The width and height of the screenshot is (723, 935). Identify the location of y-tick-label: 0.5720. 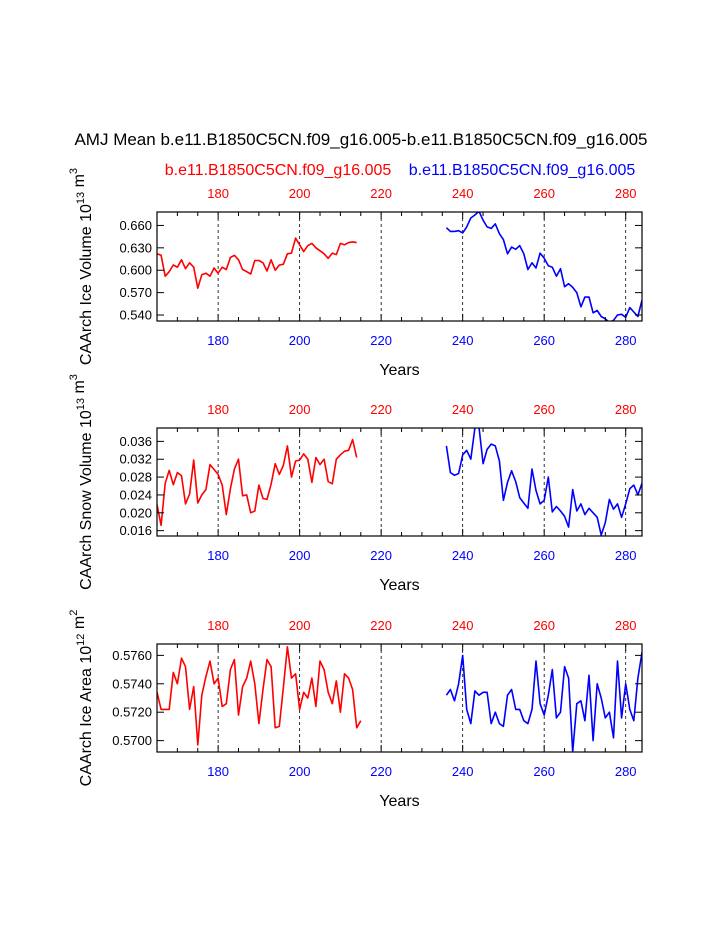
(132, 712).